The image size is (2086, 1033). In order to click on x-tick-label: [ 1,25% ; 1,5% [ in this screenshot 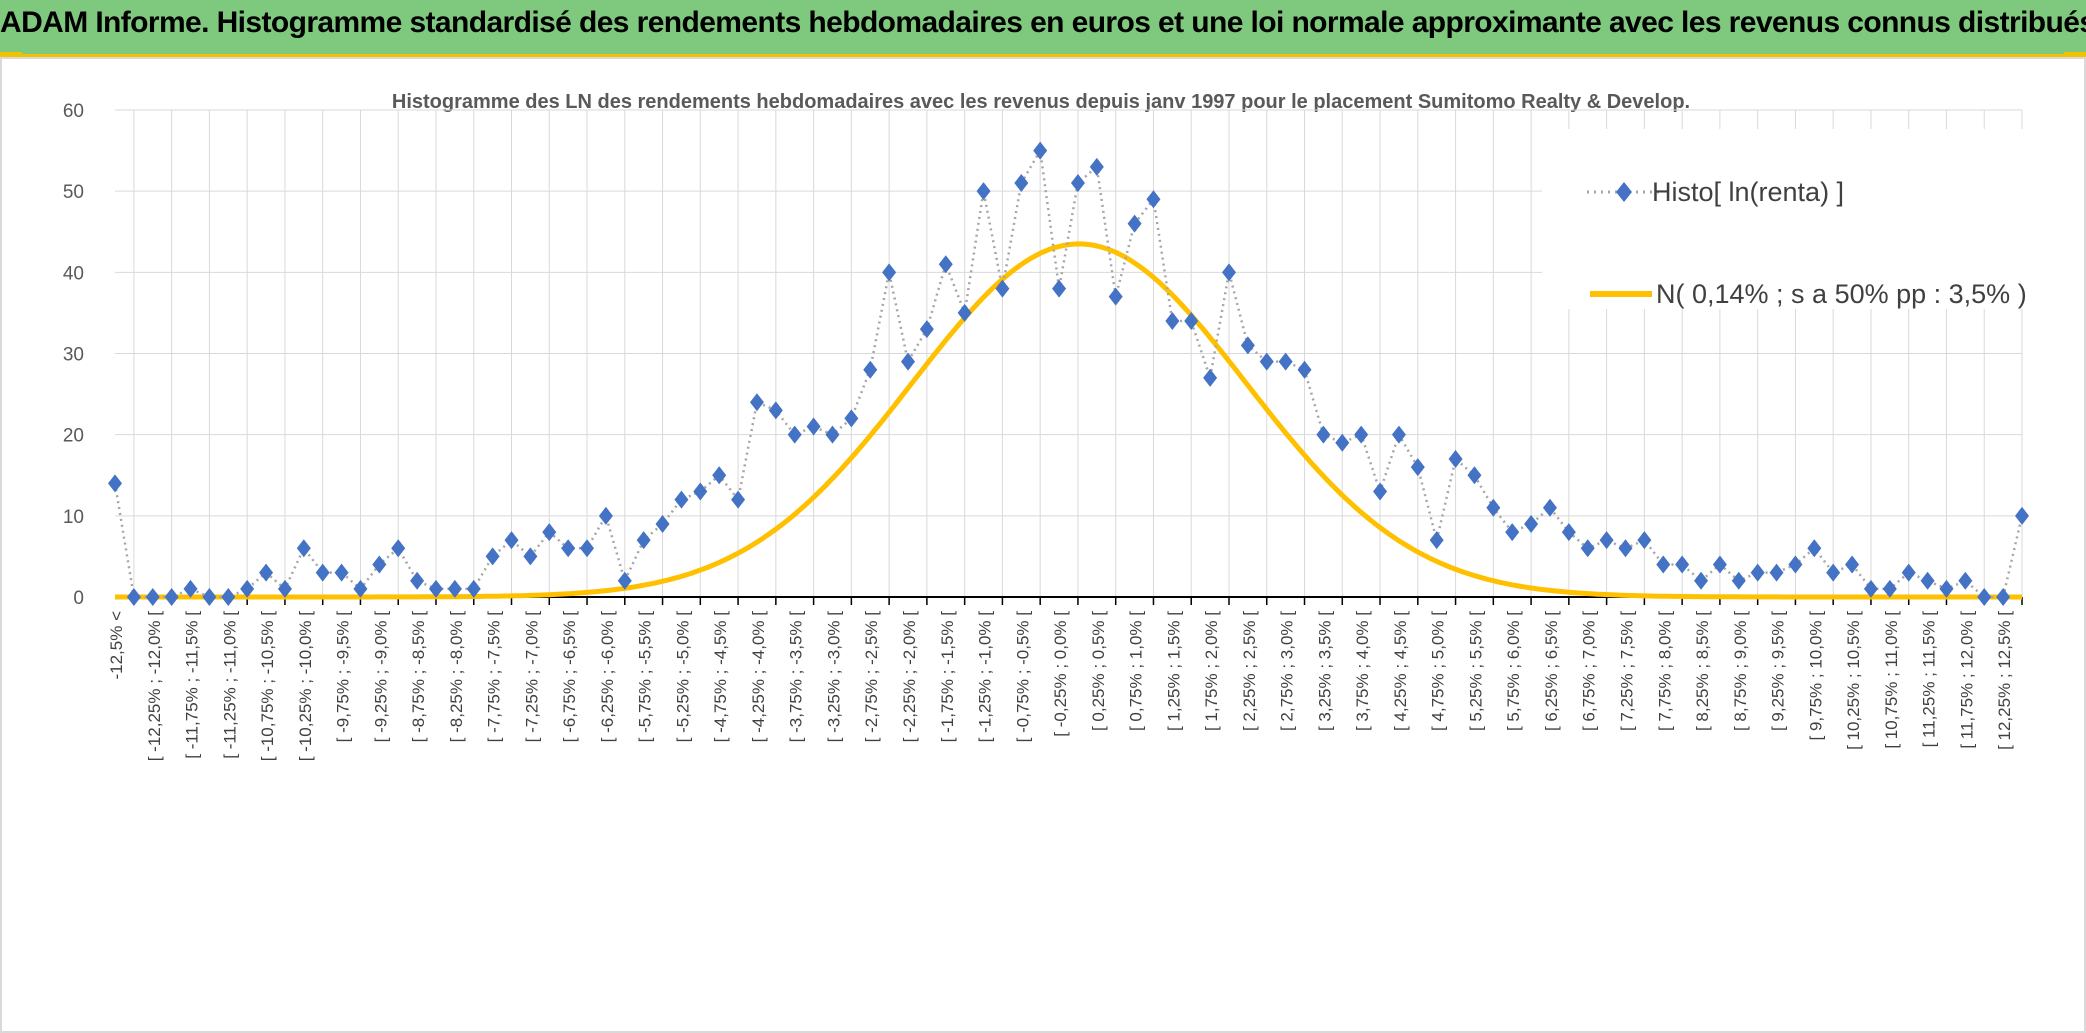, I will do `click(1173, 671)`.